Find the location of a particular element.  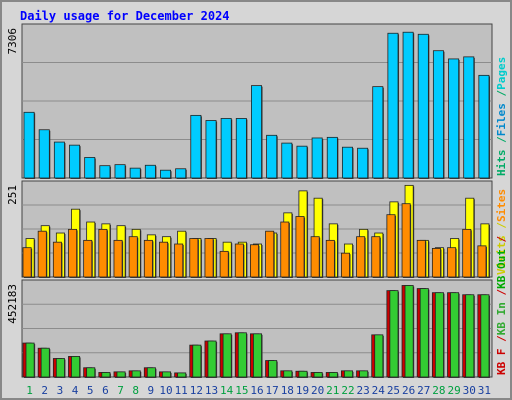

x-tick-label: 30 is located at coordinates (469, 390).